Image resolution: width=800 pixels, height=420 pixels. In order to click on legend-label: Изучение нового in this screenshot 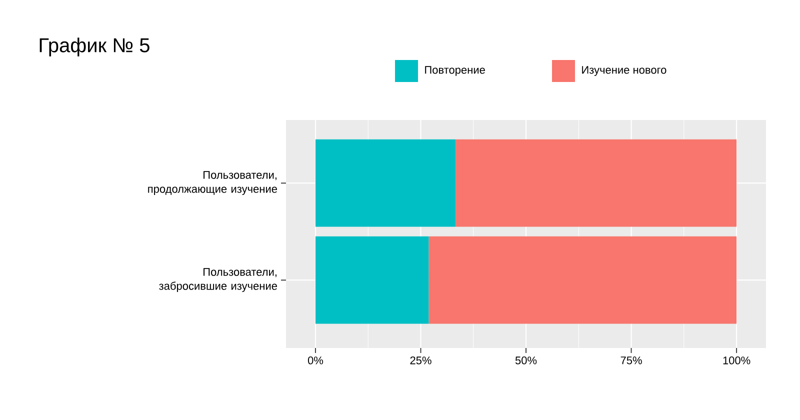, I will do `click(624, 71)`.